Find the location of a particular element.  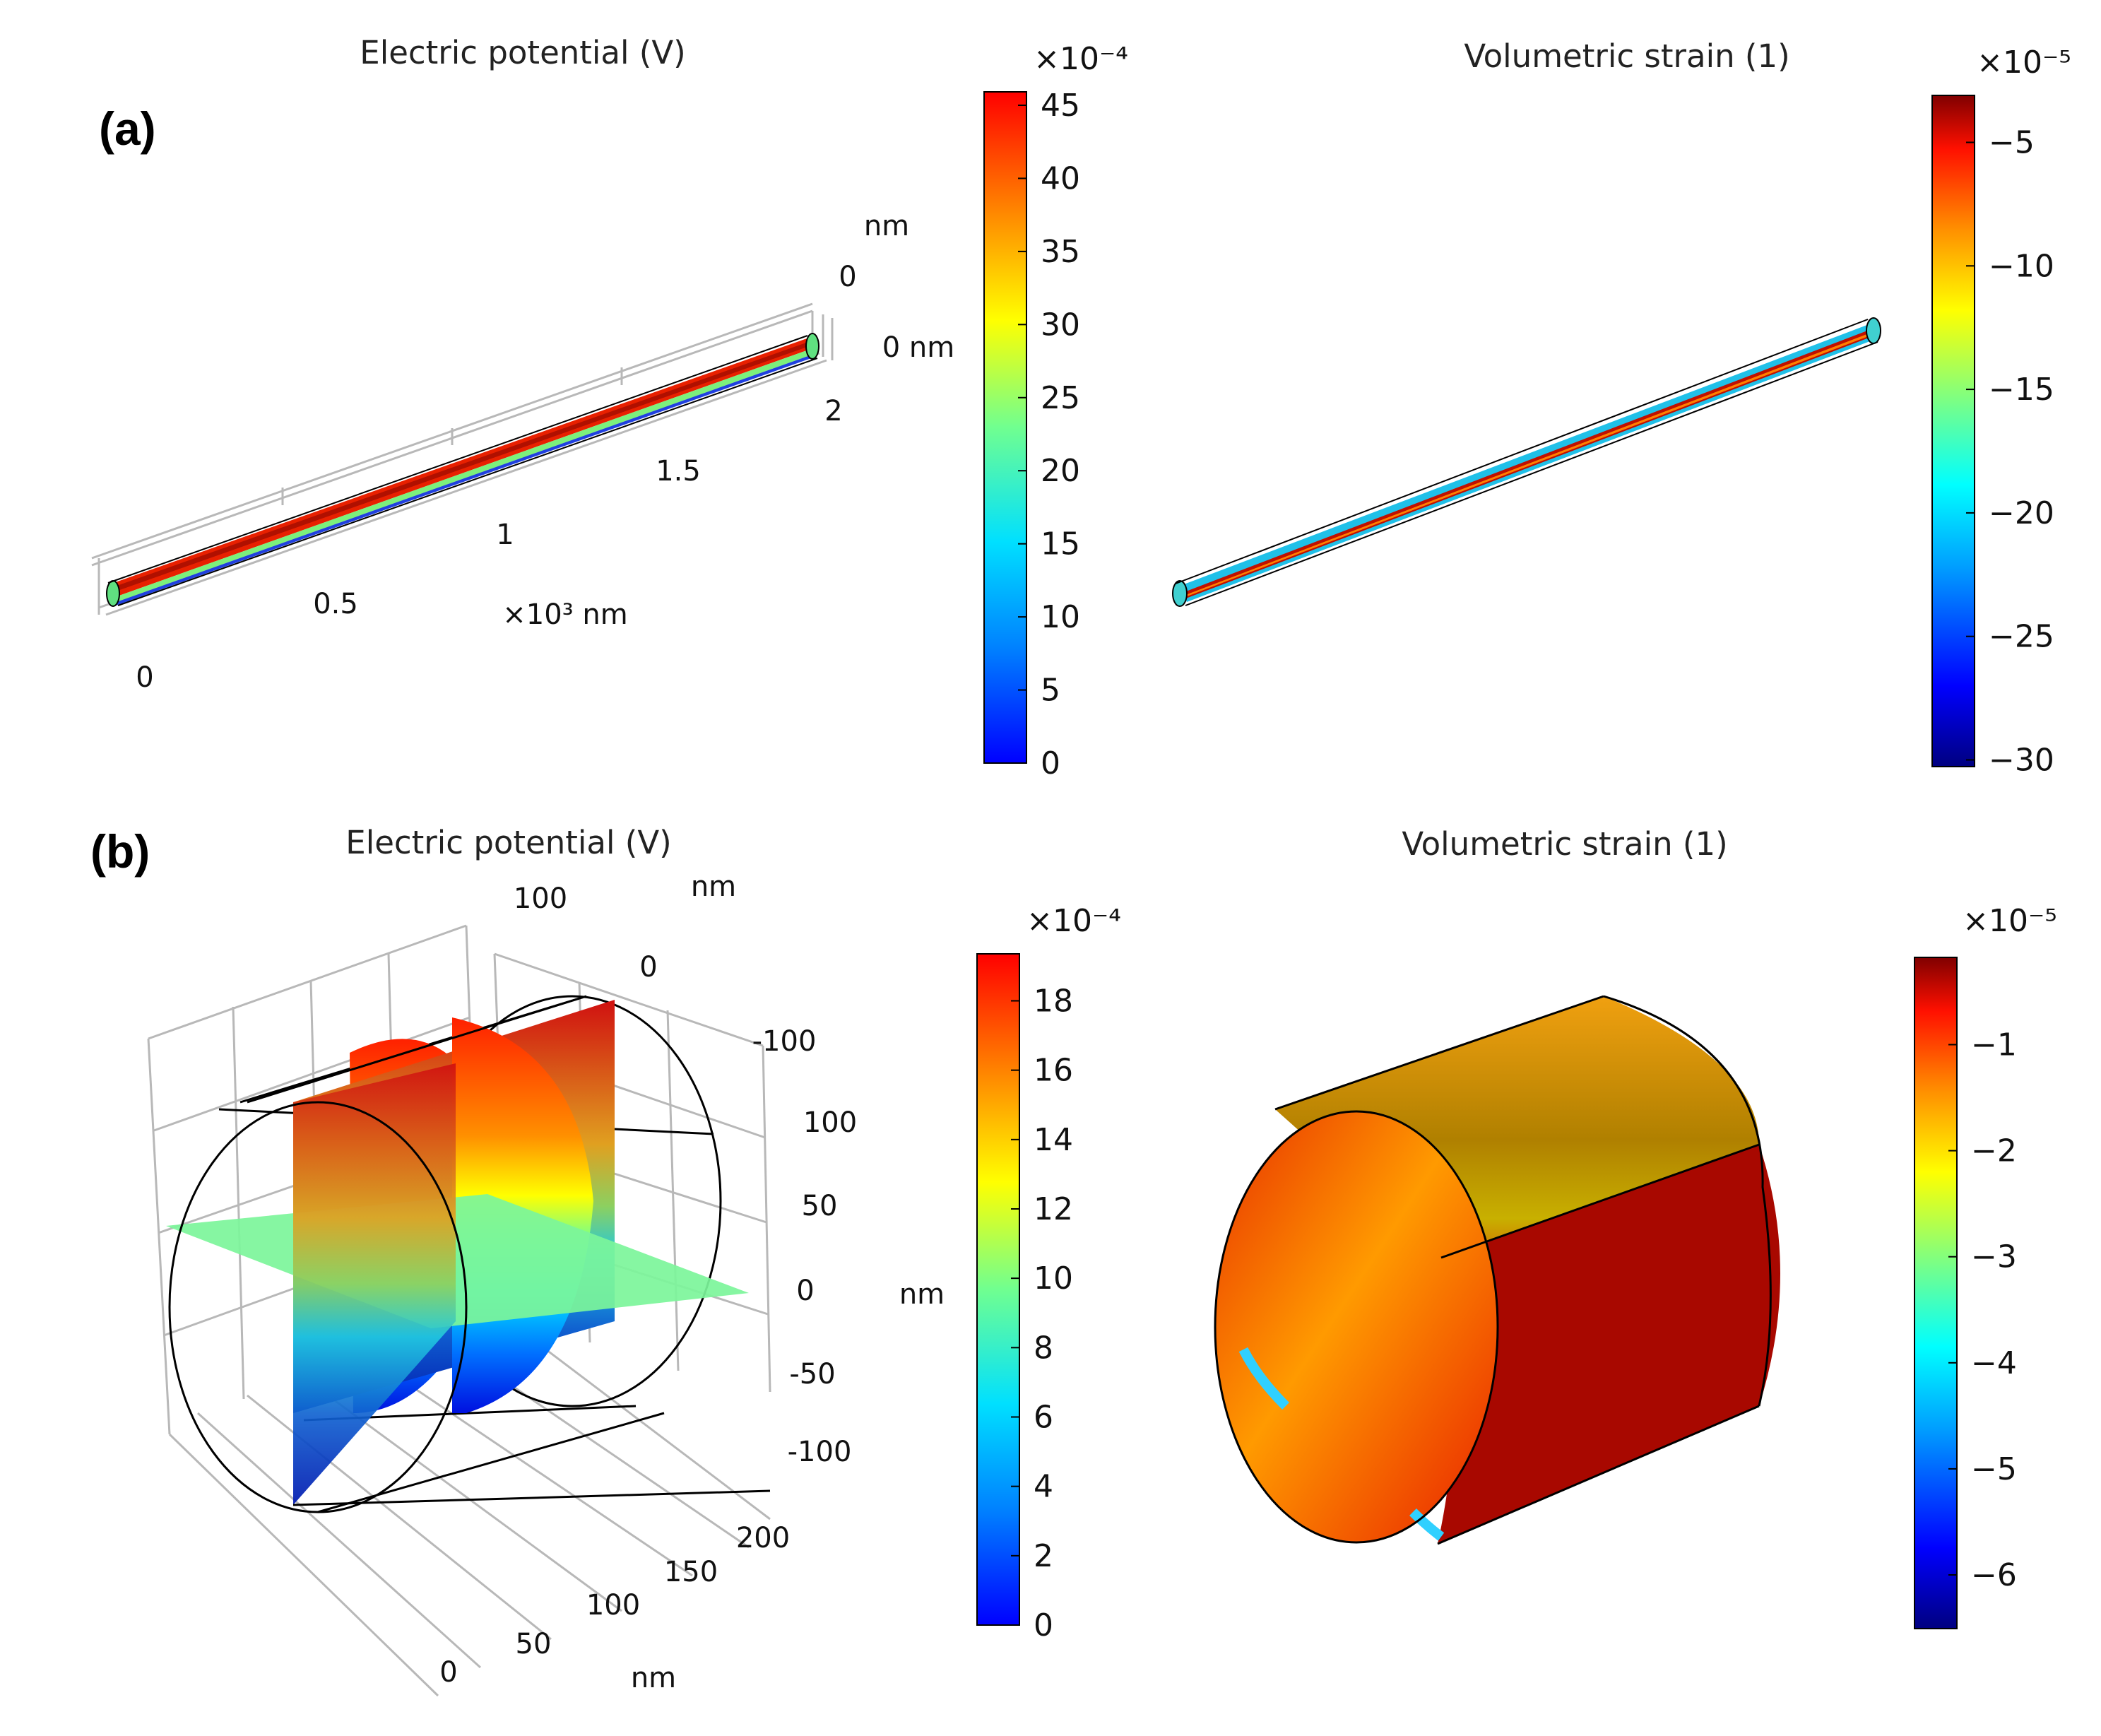

panel-b-label: (b) is located at coordinates (120, 851).